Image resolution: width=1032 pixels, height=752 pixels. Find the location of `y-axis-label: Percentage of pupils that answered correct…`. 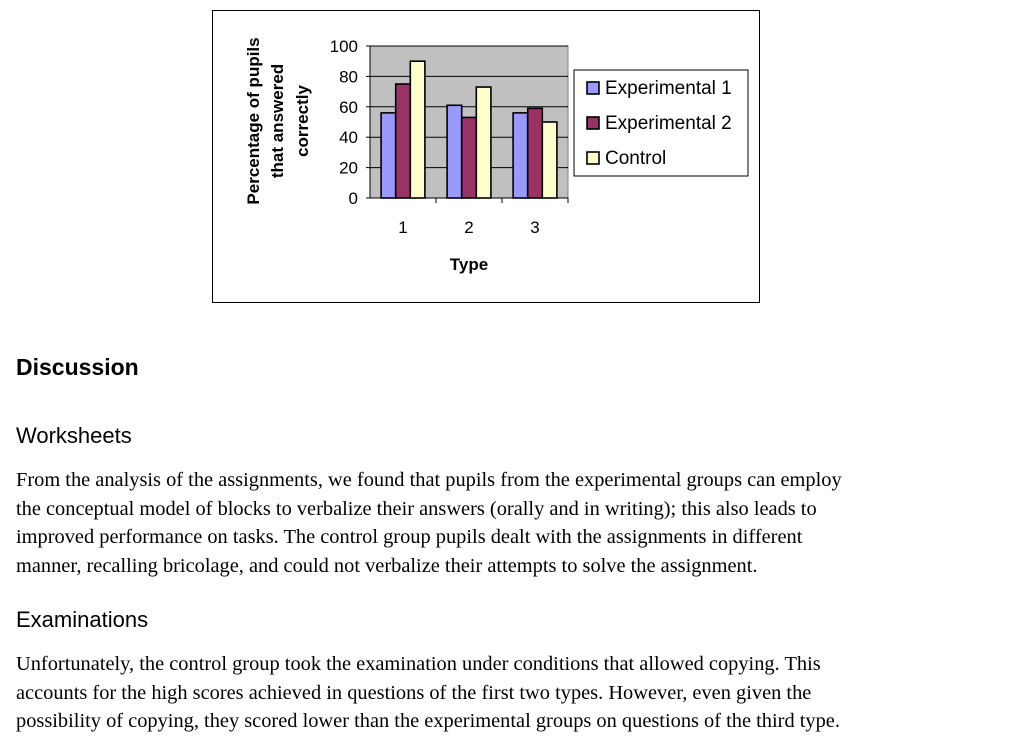

y-axis-label: Percentage of pupils that answered correct… is located at coordinates (278, 120).